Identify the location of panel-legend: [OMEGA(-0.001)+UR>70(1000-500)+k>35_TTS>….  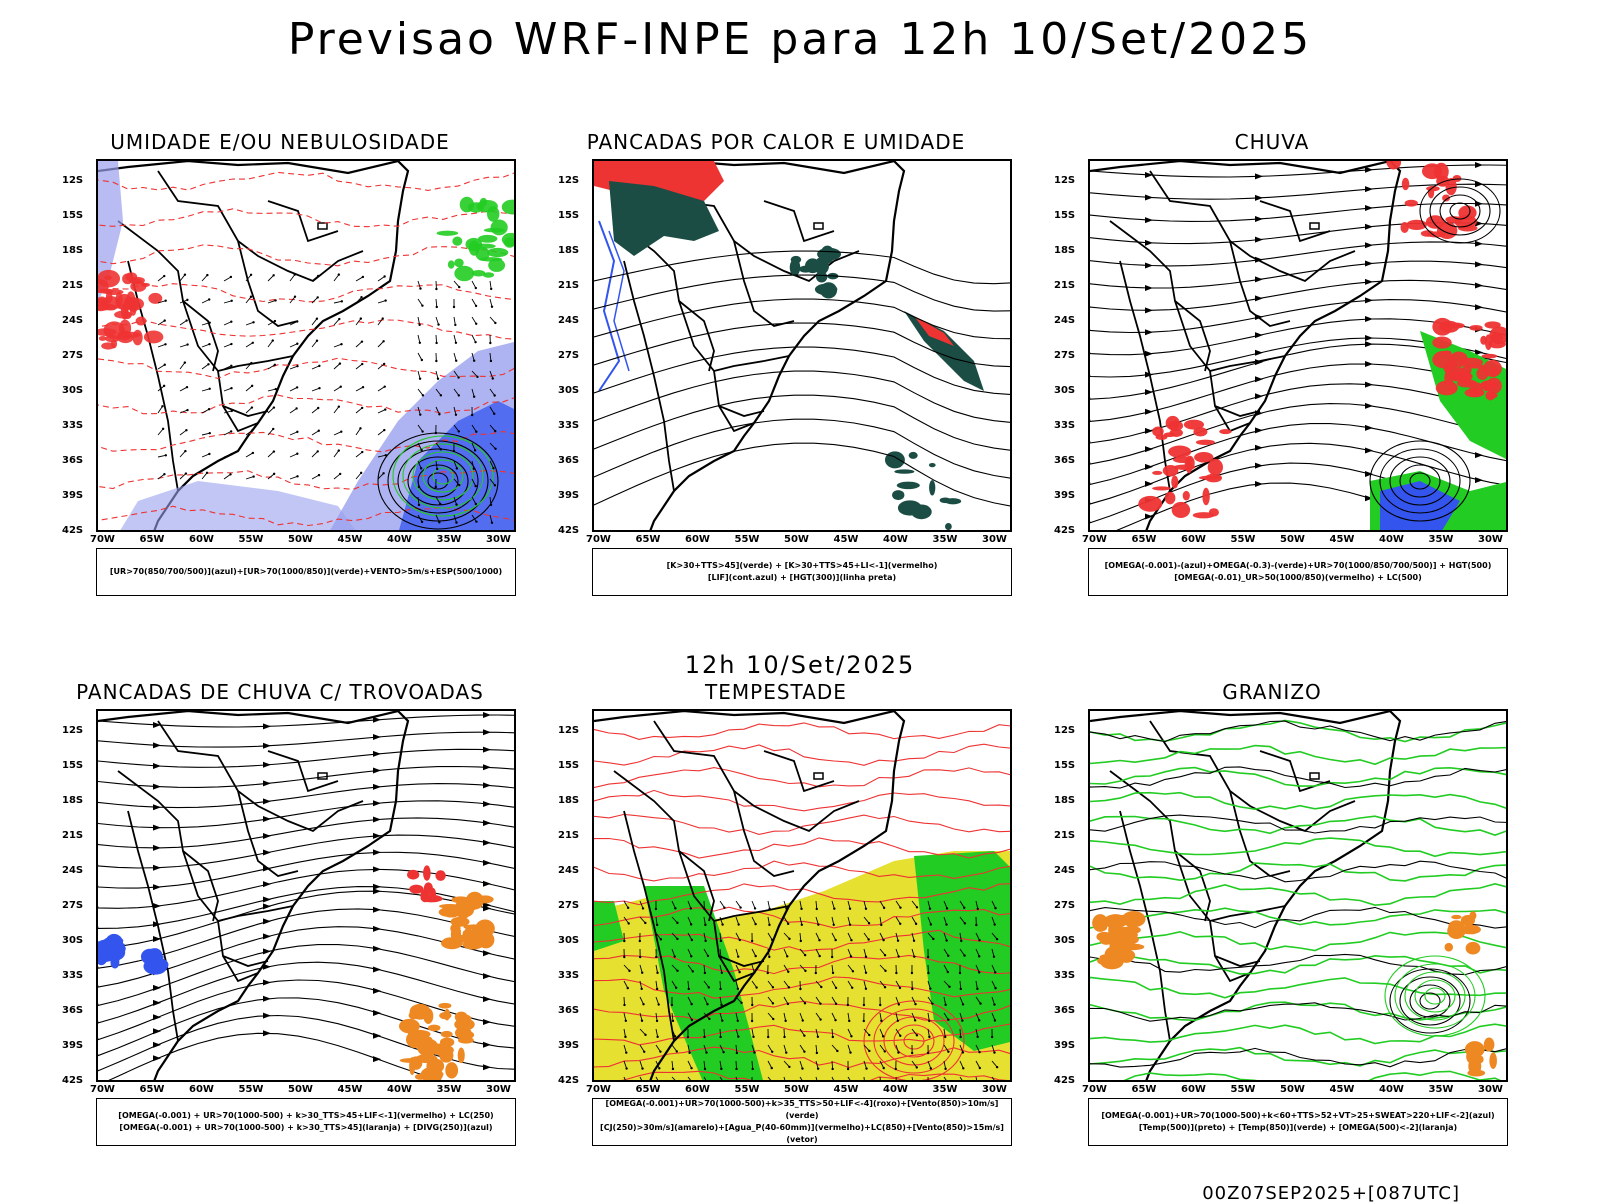
(802, 1122).